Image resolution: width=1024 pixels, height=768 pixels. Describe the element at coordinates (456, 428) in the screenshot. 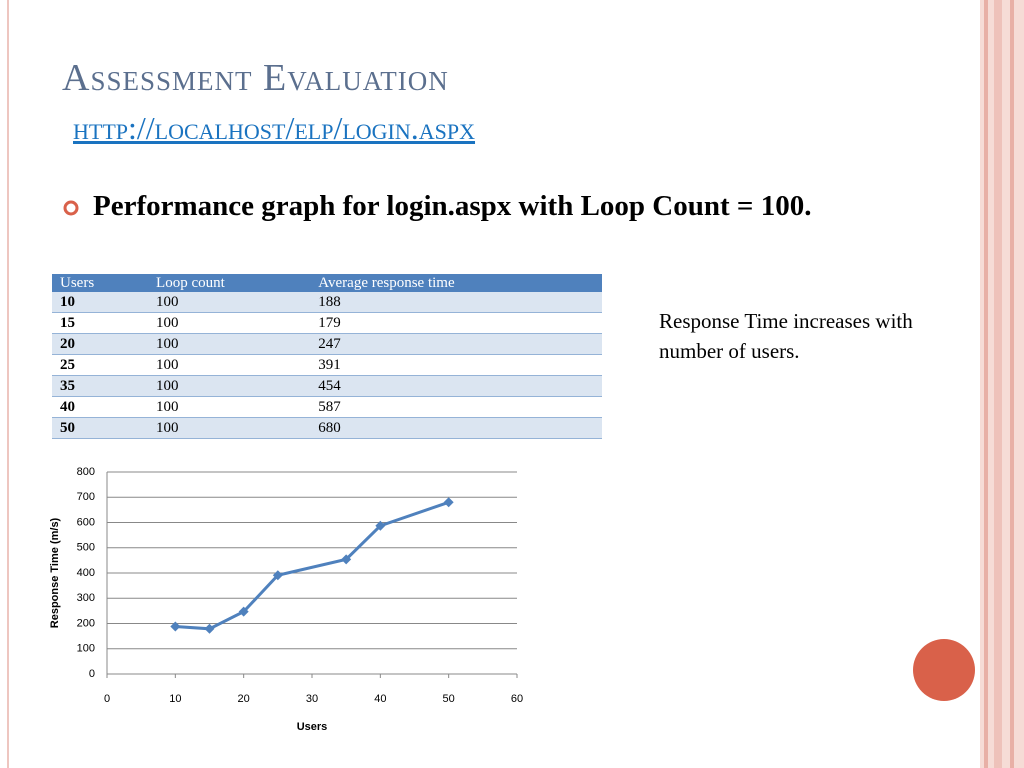

I see `table-cell: 680` at that location.